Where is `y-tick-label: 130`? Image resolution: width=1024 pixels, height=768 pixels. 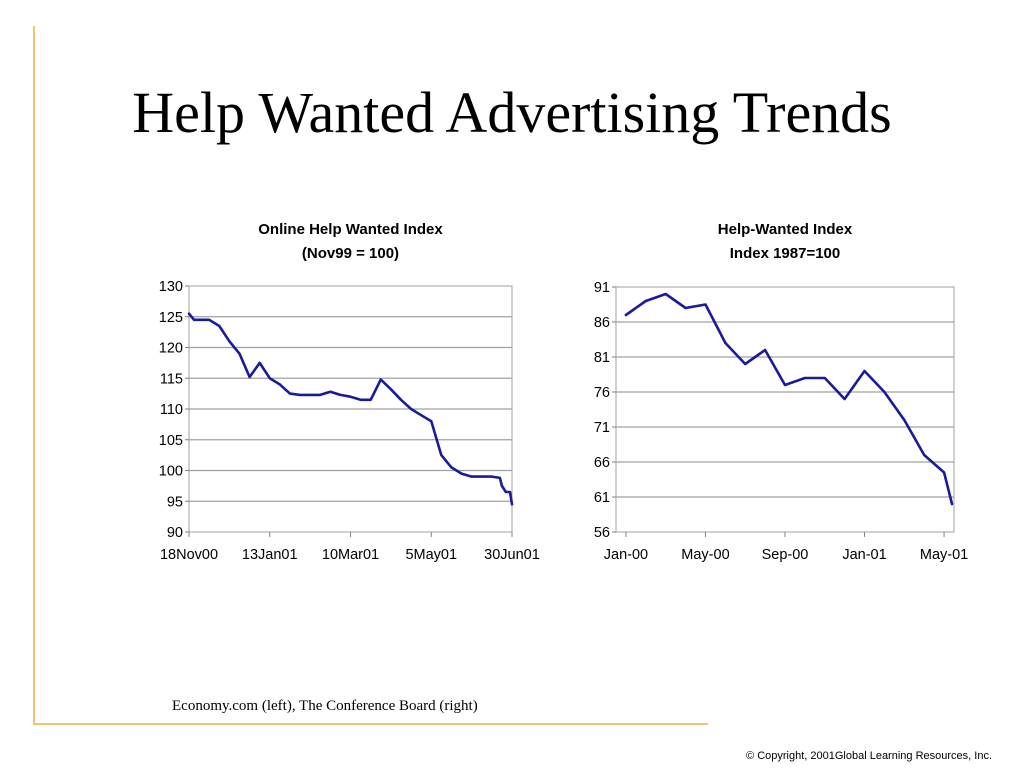
y-tick-label: 130 is located at coordinates (171, 287).